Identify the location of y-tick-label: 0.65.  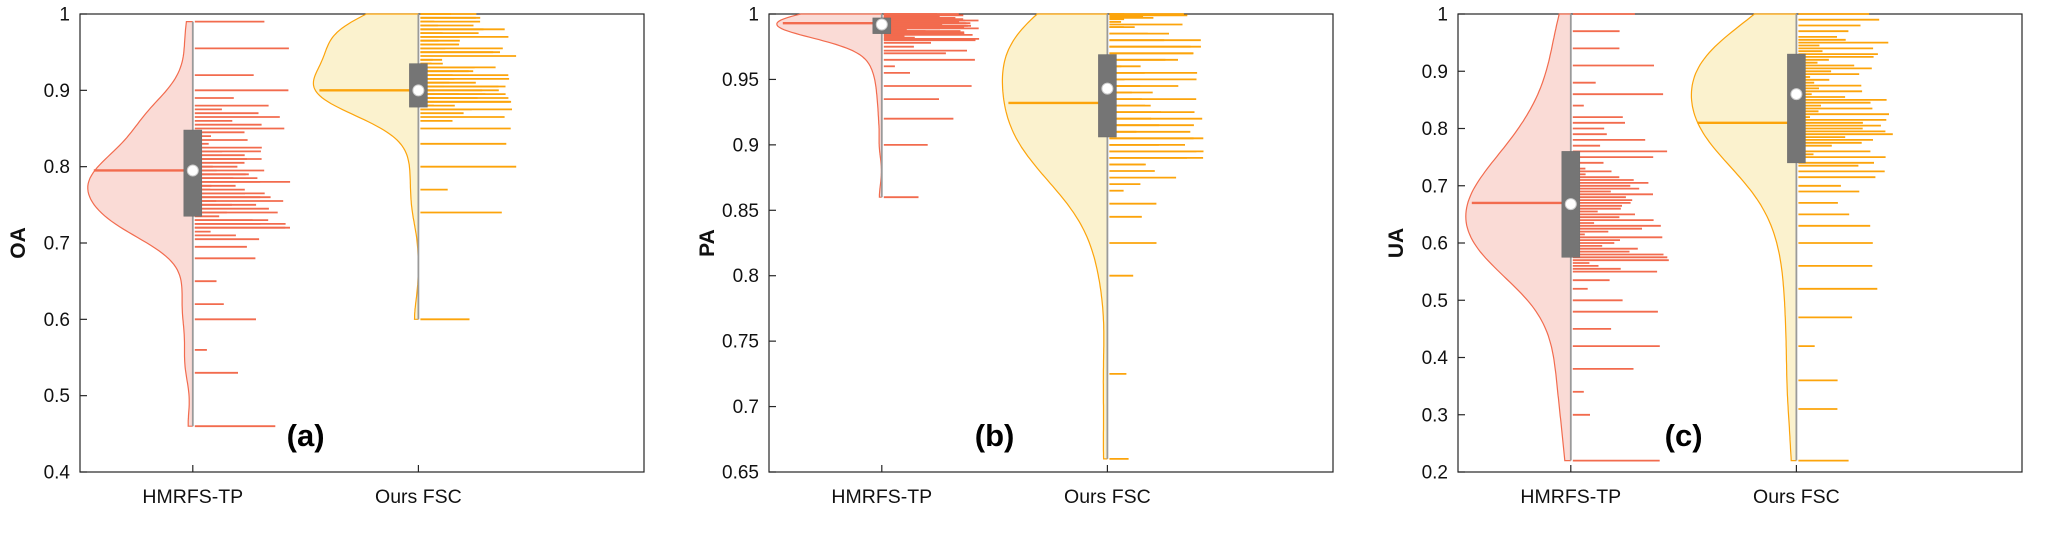
(740, 473).